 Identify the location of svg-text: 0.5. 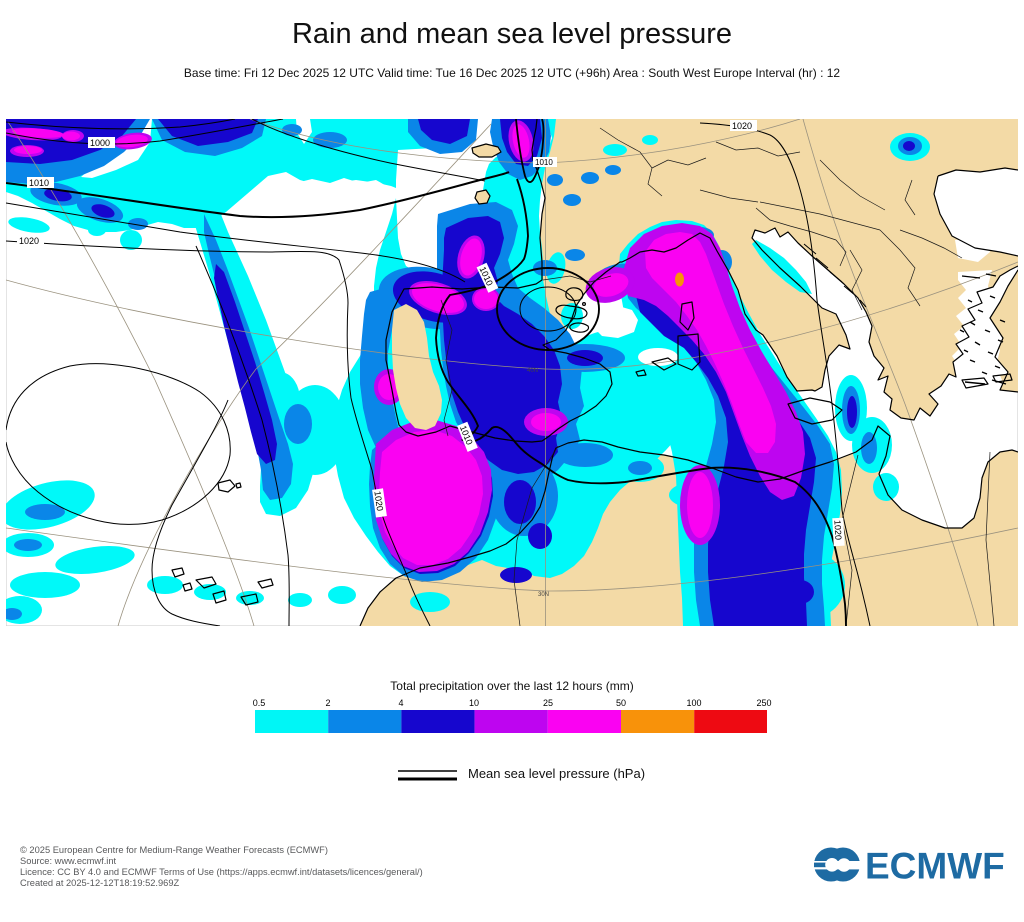
(259, 703).